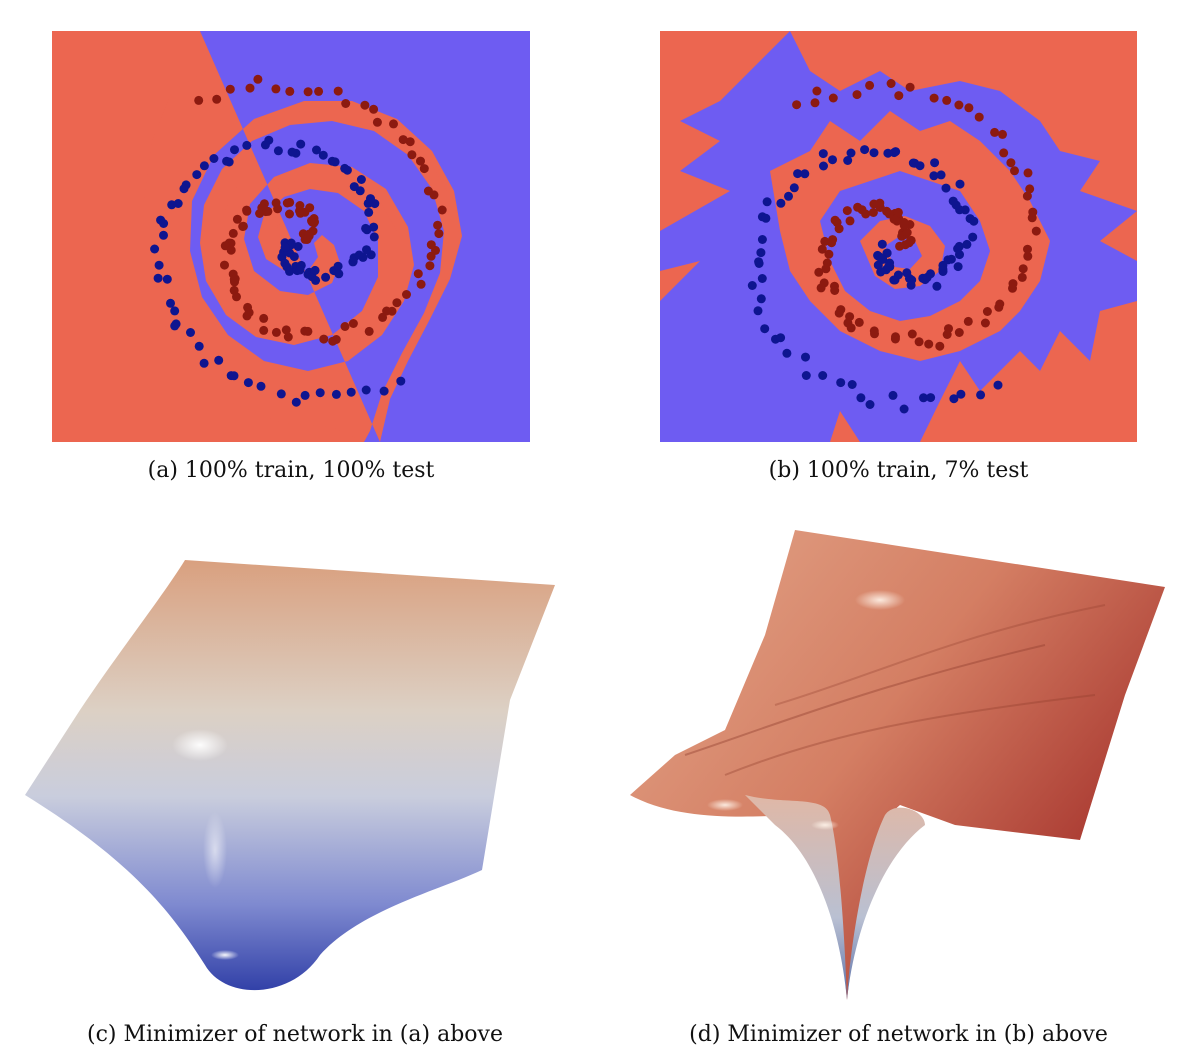  What do you see at coordinates (295, 1034) in the screenshot?
I see `panel-c-caption: (c) Minimizer of network in (a) above` at bounding box center [295, 1034].